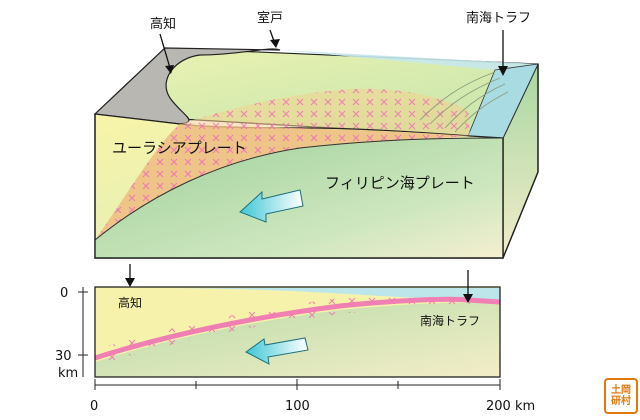 This screenshot has width=640, height=420. I want to click on section-ocean, so click(330, 295).